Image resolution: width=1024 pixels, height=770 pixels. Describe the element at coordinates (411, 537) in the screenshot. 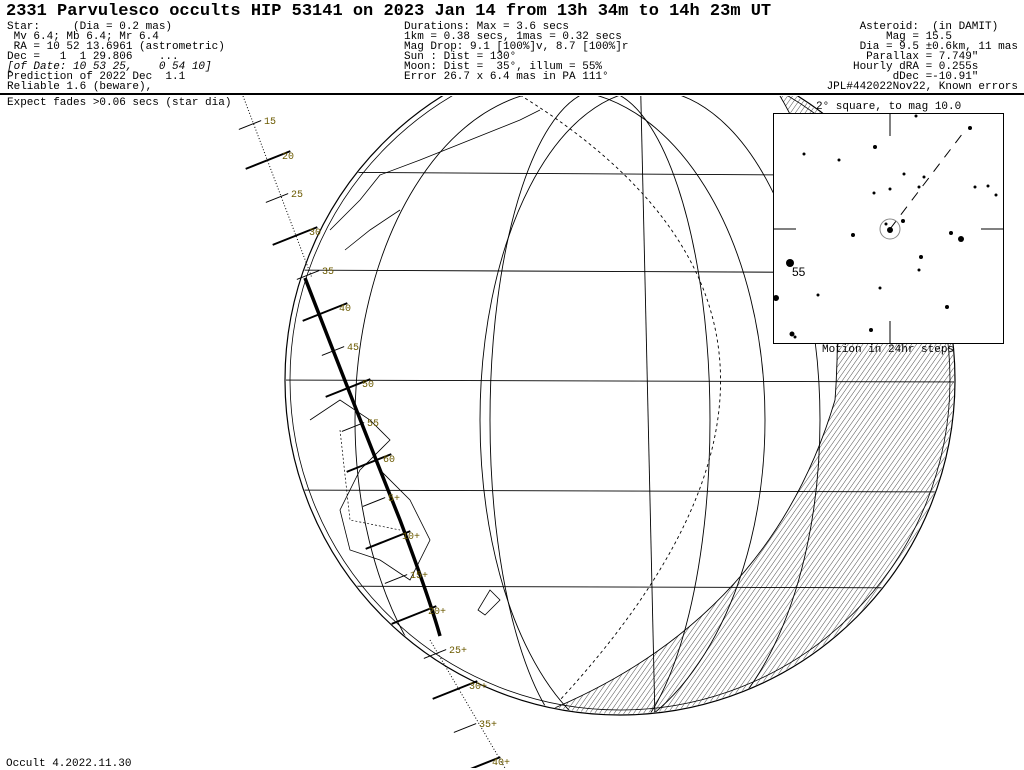

I see `path-tick-label: 10+` at that location.